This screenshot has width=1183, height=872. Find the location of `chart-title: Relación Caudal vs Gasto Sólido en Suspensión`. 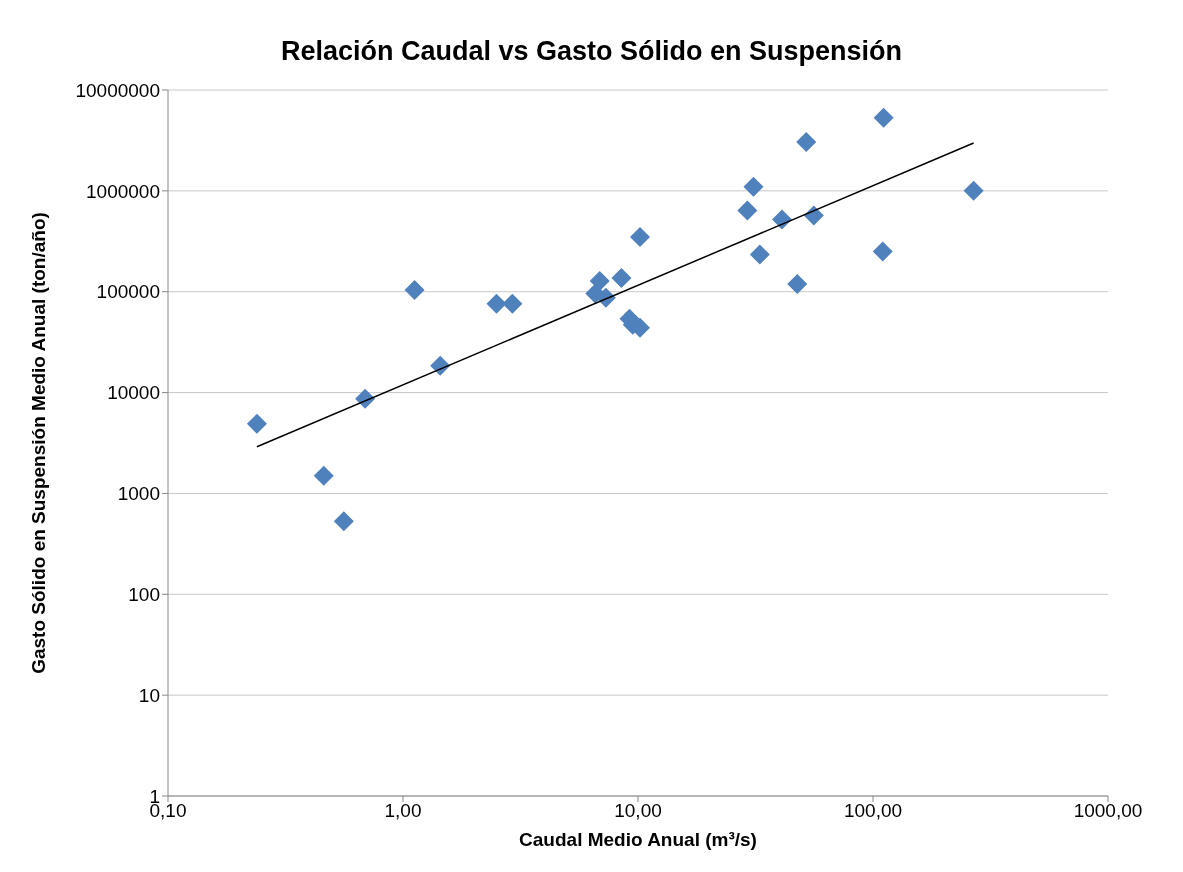

chart-title: Relación Caudal vs Gasto Sólido en Suspensión is located at coordinates (591, 51).